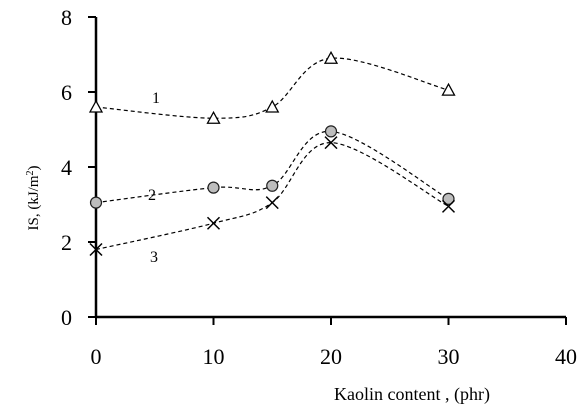 The width and height of the screenshot is (580, 407). I want to click on y-tick-label: 6, so click(66, 92).